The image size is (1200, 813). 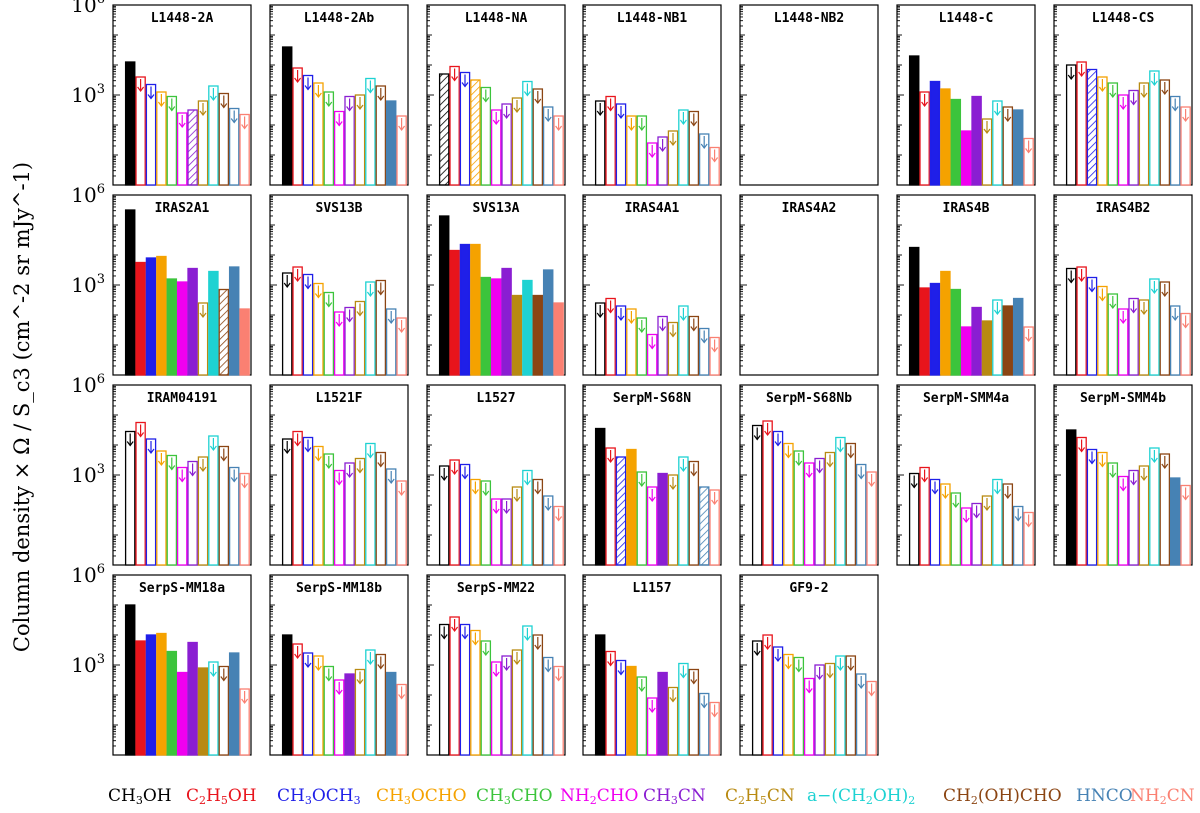 I want to click on legend-item: a−(CH2OH)2, so click(x=861, y=796).